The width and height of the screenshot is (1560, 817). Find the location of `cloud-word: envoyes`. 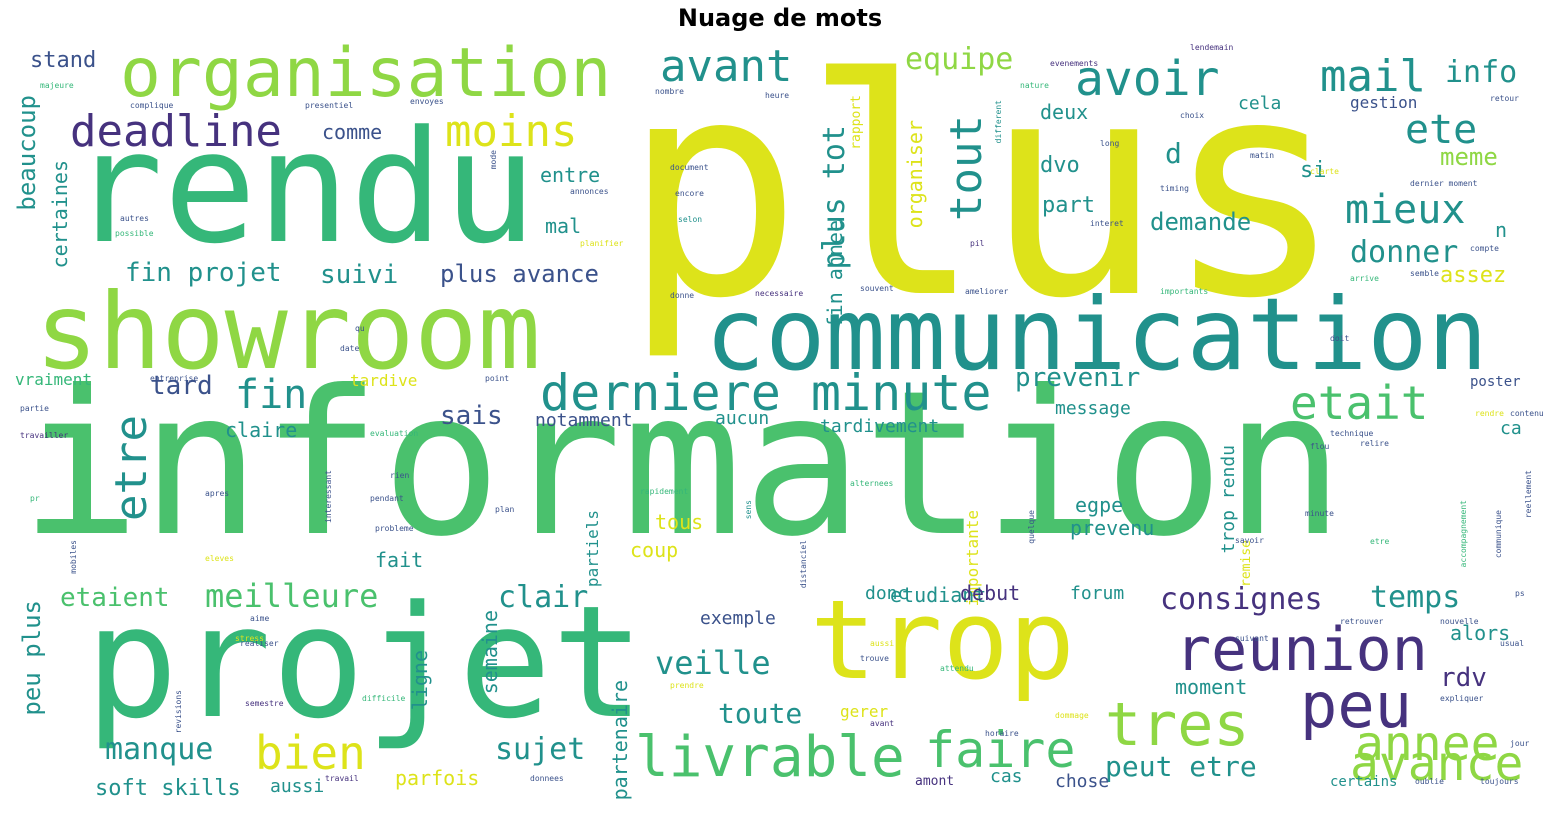

cloud-word: envoyes is located at coordinates (427, 101).